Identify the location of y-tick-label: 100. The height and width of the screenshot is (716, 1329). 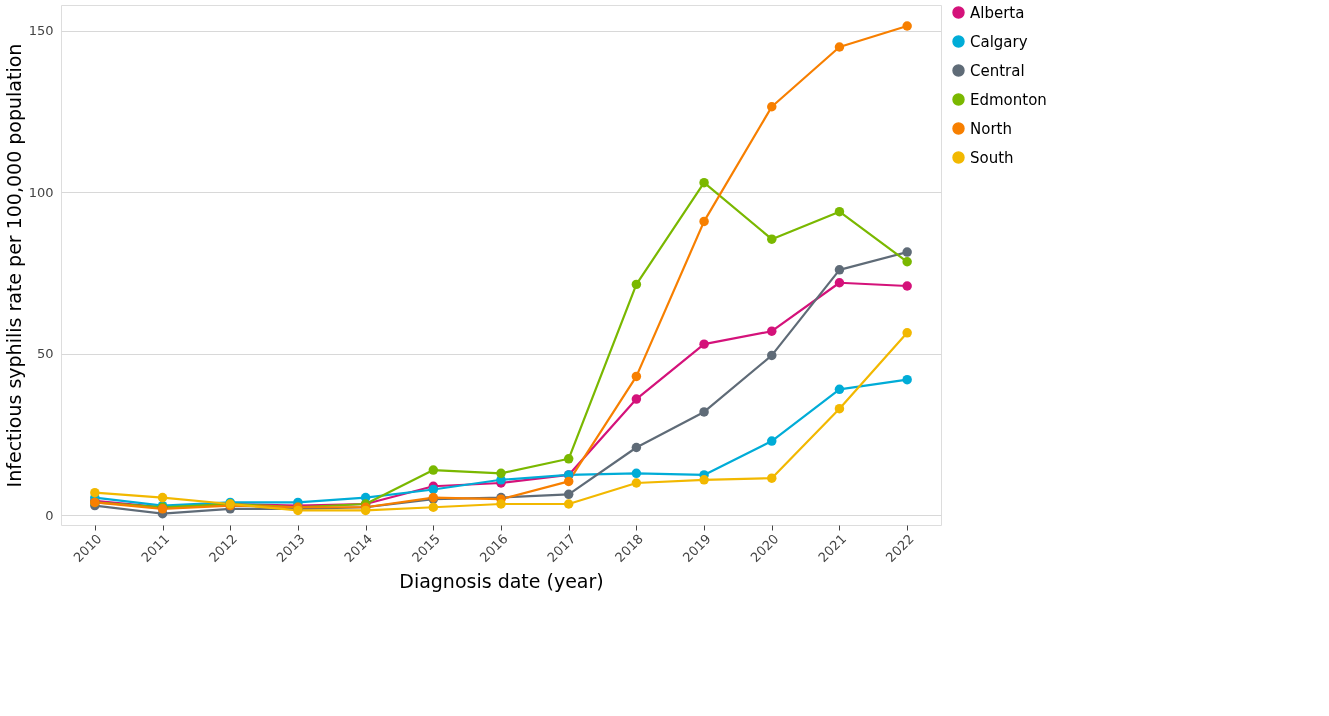
(41, 192).